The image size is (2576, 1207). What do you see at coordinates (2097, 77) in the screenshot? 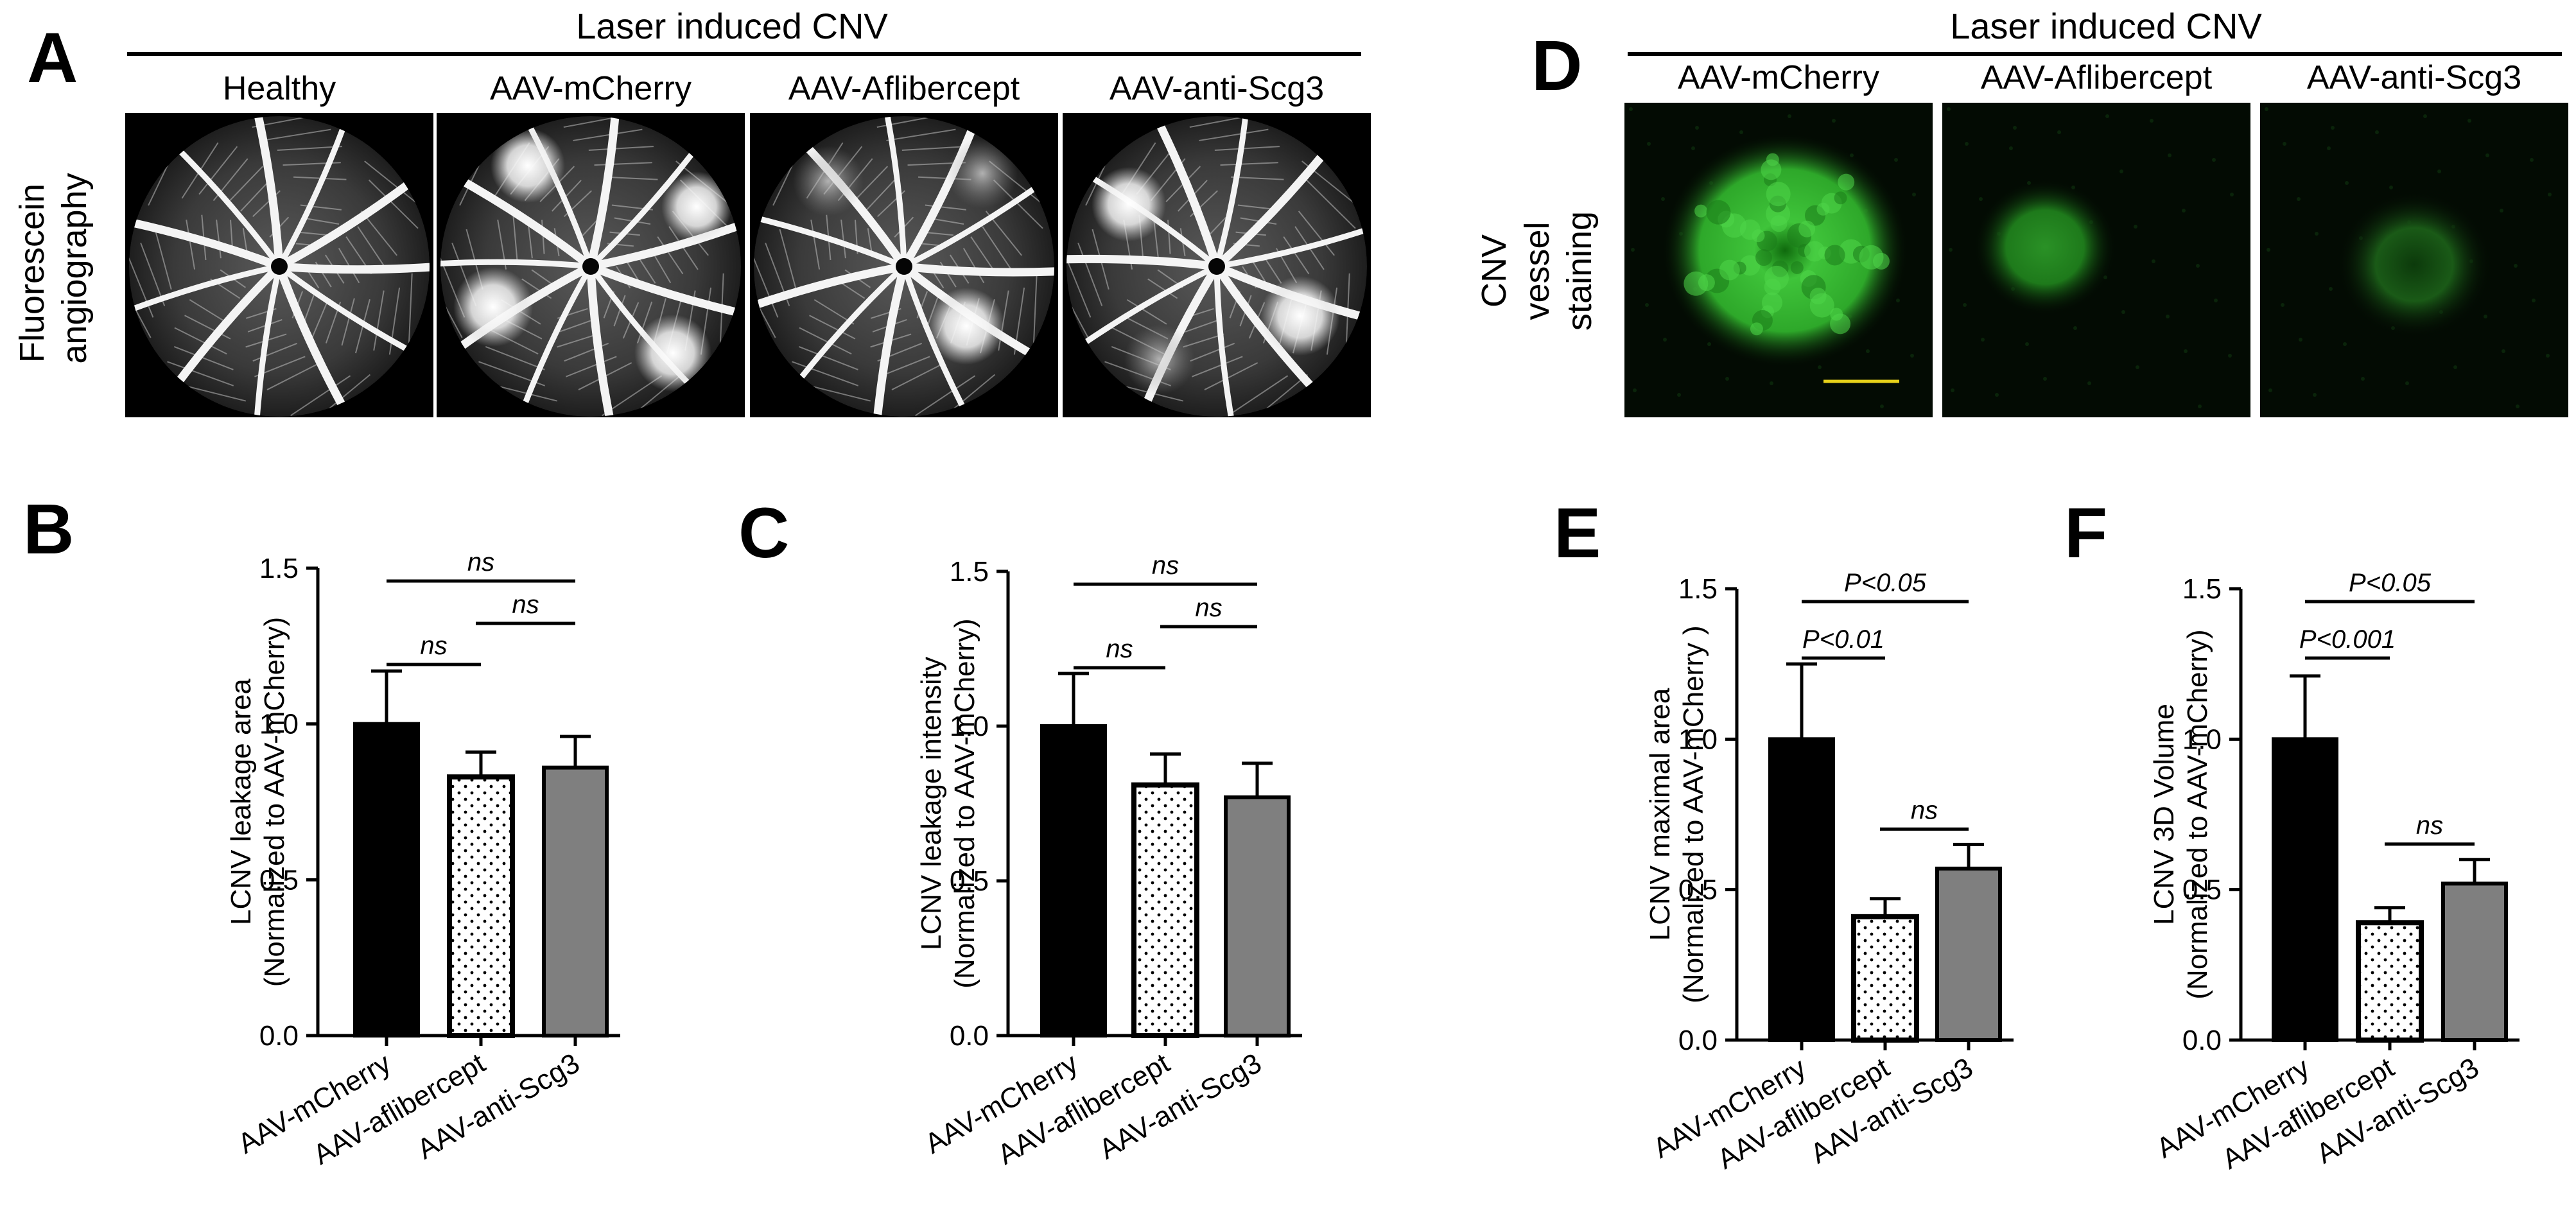
I see `panel-d-column-label: AAV-Aflibercept` at bounding box center [2097, 77].